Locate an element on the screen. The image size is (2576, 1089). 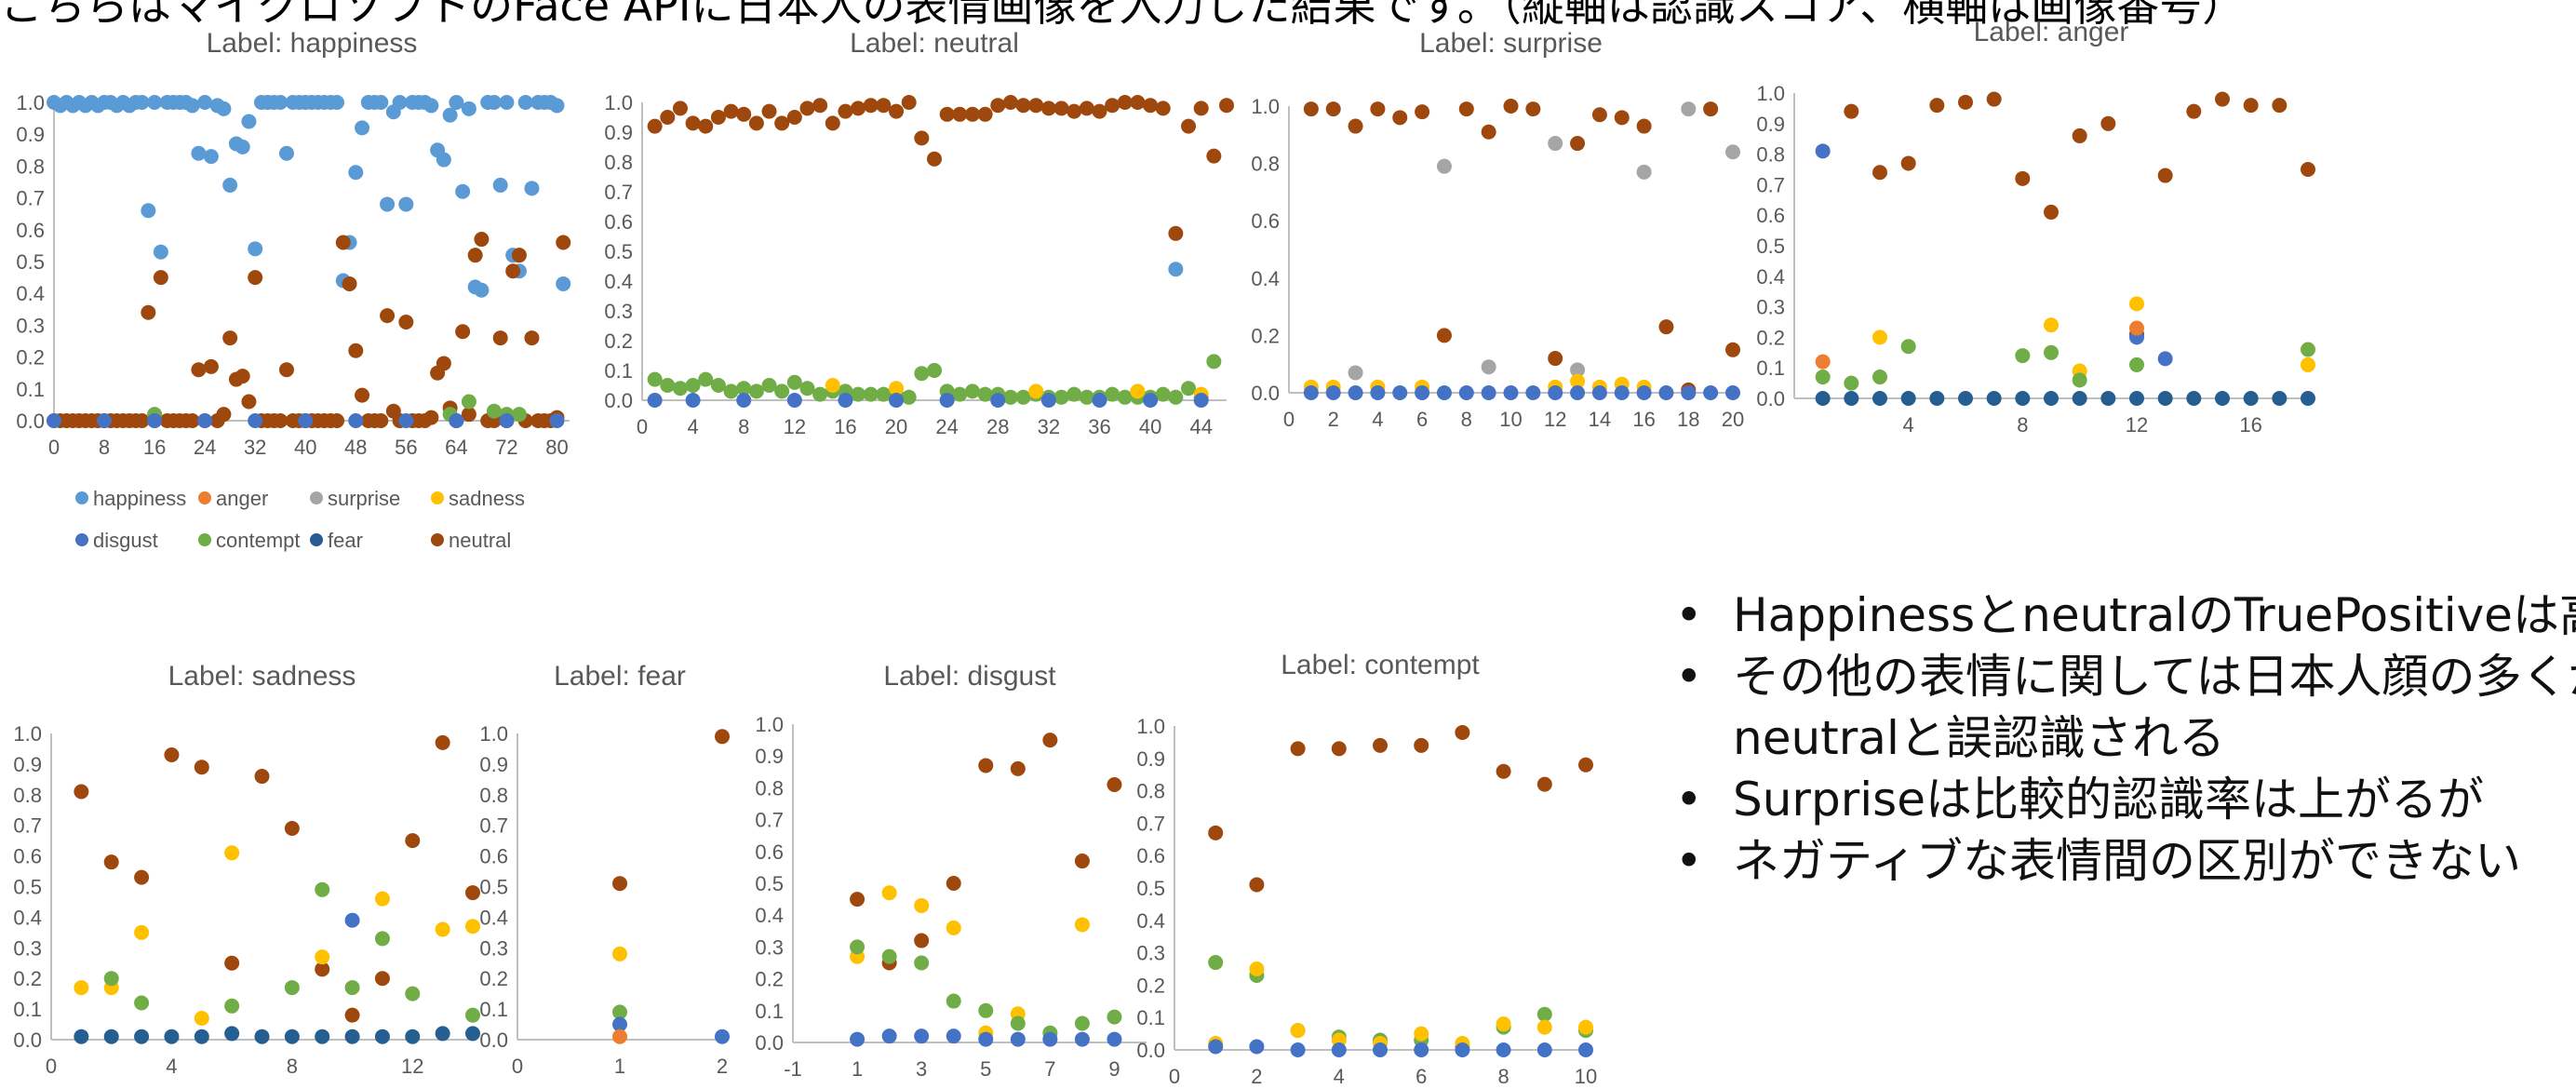
data-point-surprise is located at coordinates (1555, 144).